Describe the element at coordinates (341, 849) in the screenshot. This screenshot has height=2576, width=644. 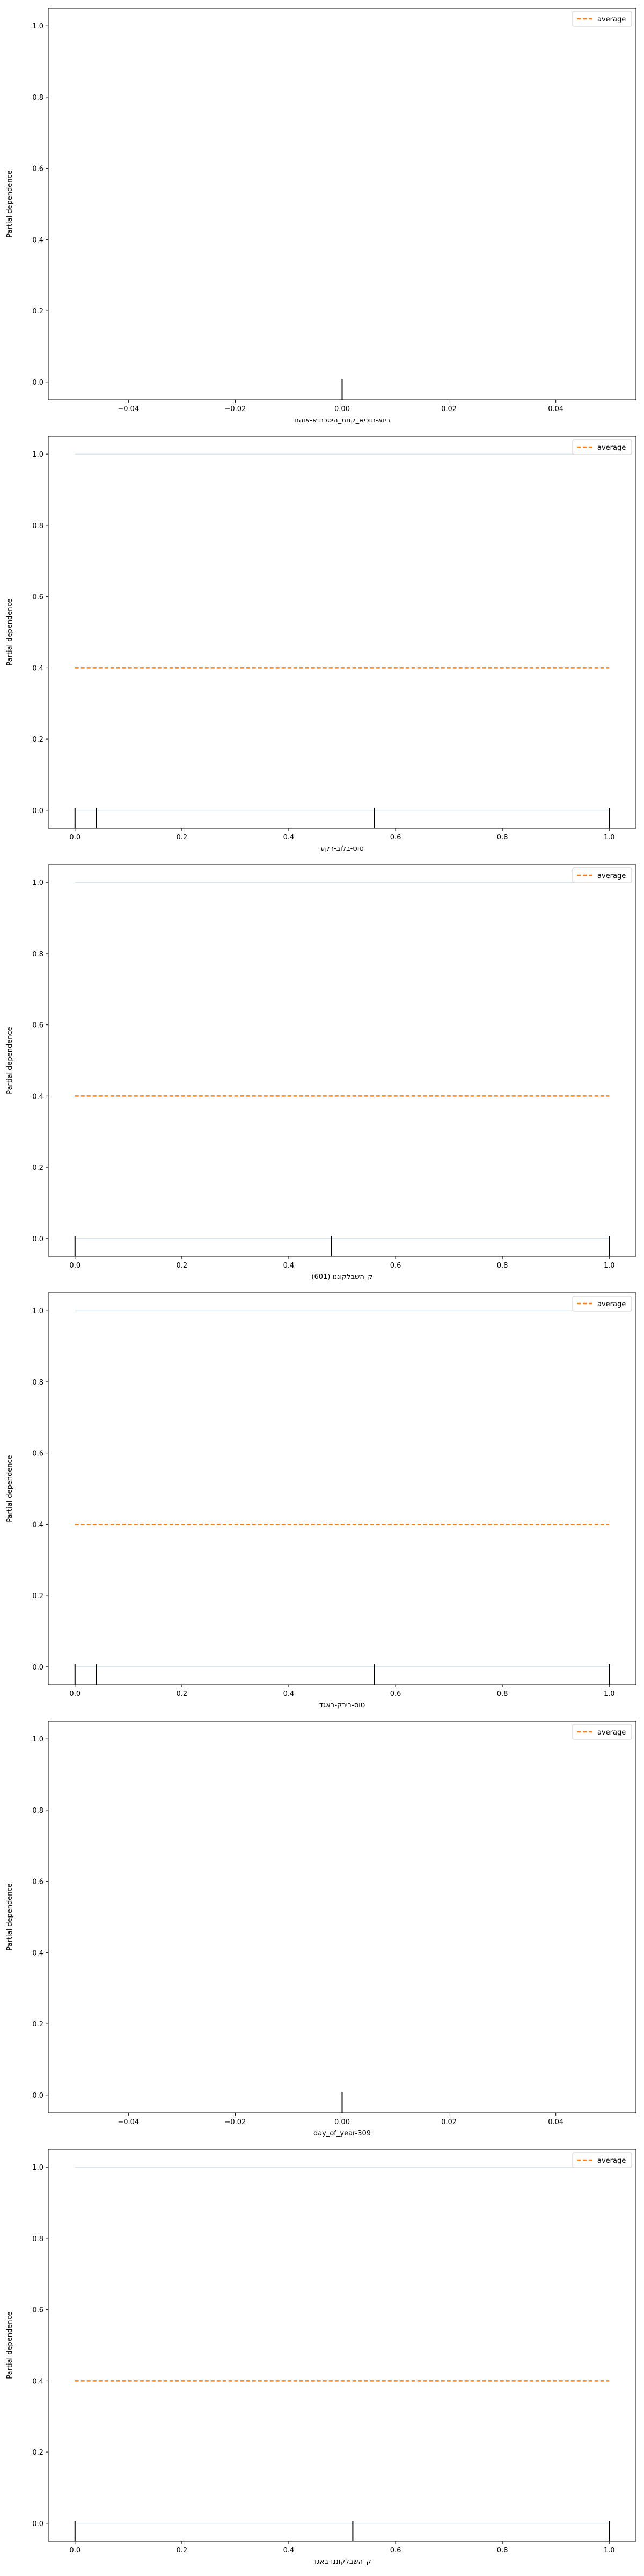
I see `x-axis-label: טוס-בלוב-רקע` at that location.